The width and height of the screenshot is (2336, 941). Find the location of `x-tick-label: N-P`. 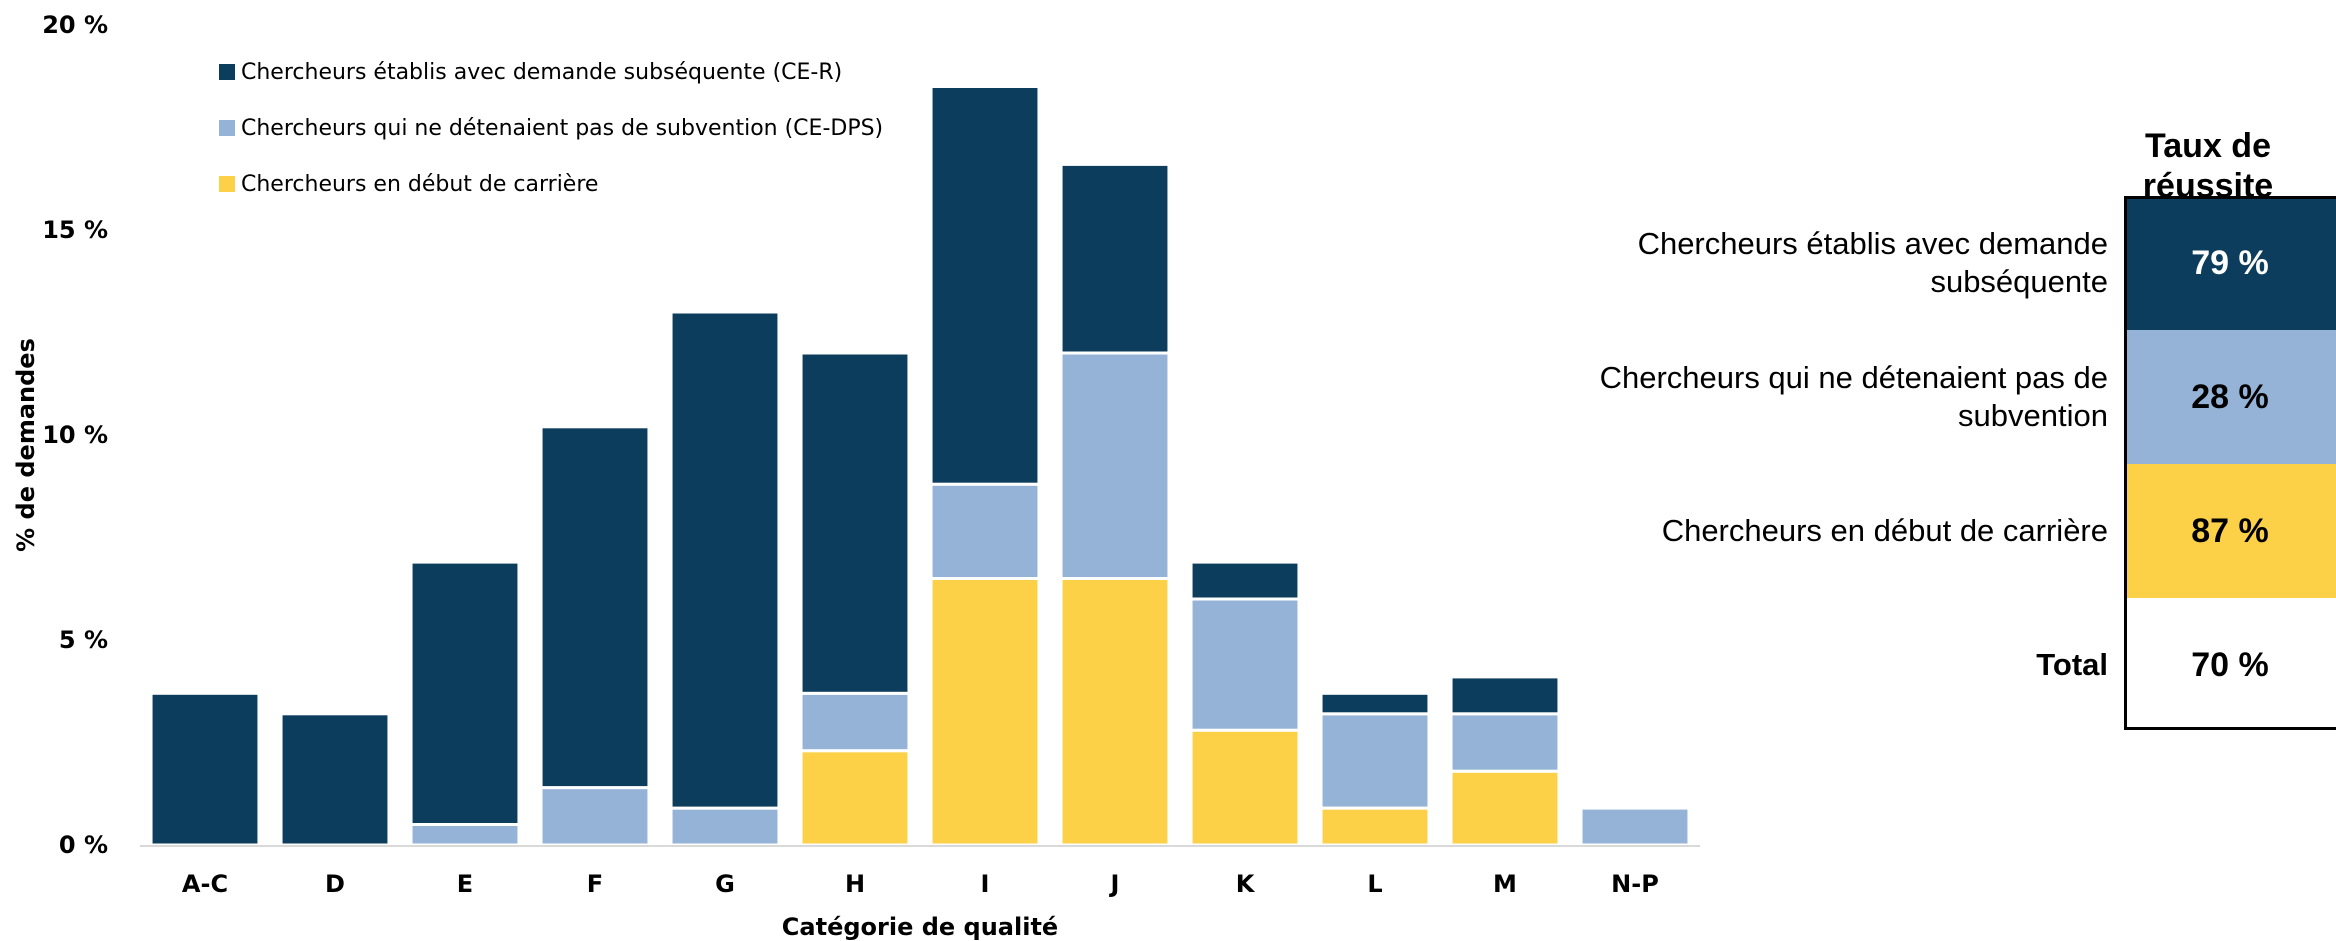

x-tick-label: N-P is located at coordinates (1635, 884).